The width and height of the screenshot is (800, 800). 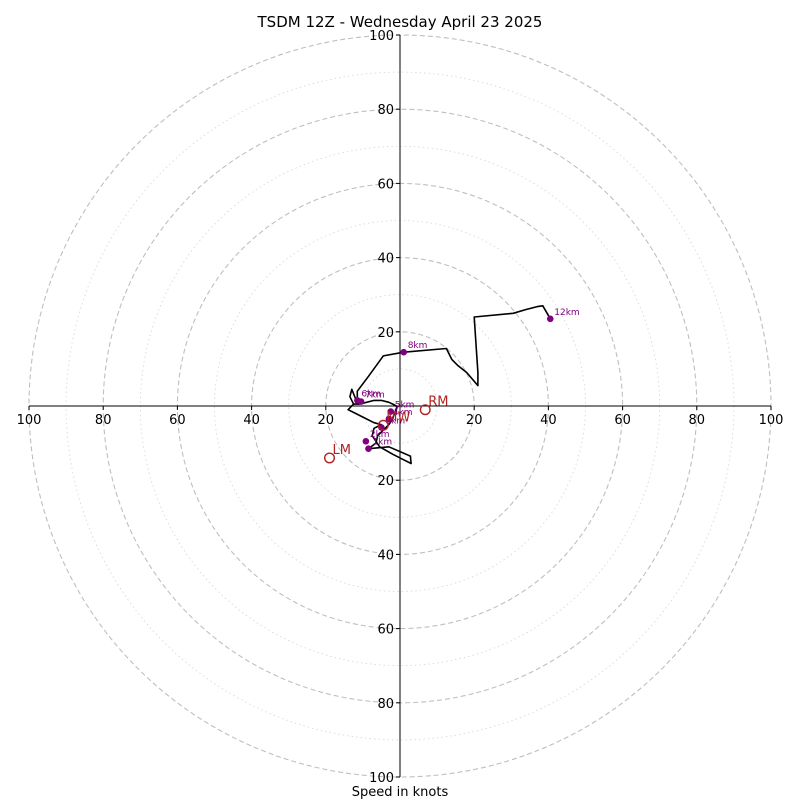 What do you see at coordinates (400, 792) in the screenshot?
I see `x-axis-label: Speed in knots` at bounding box center [400, 792].